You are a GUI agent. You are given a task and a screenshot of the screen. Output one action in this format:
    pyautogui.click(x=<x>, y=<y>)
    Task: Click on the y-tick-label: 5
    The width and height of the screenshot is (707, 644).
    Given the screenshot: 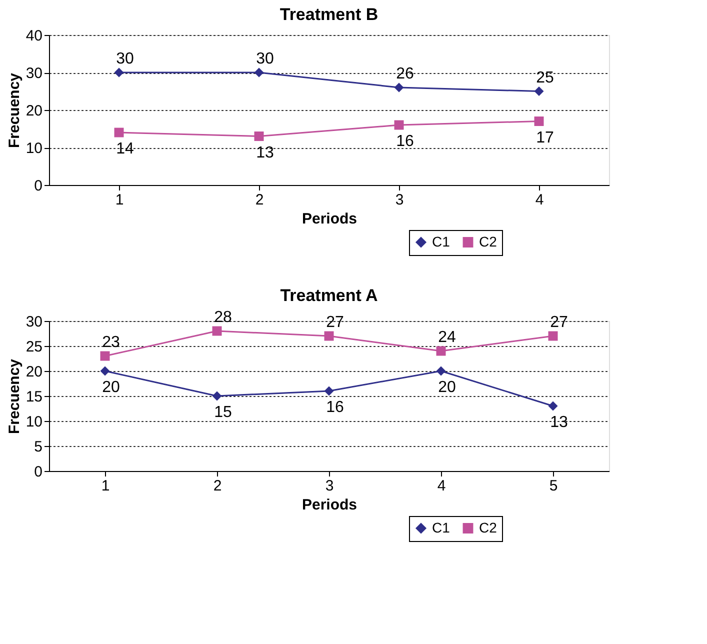 What is the action you would take?
    pyautogui.click(x=38, y=447)
    